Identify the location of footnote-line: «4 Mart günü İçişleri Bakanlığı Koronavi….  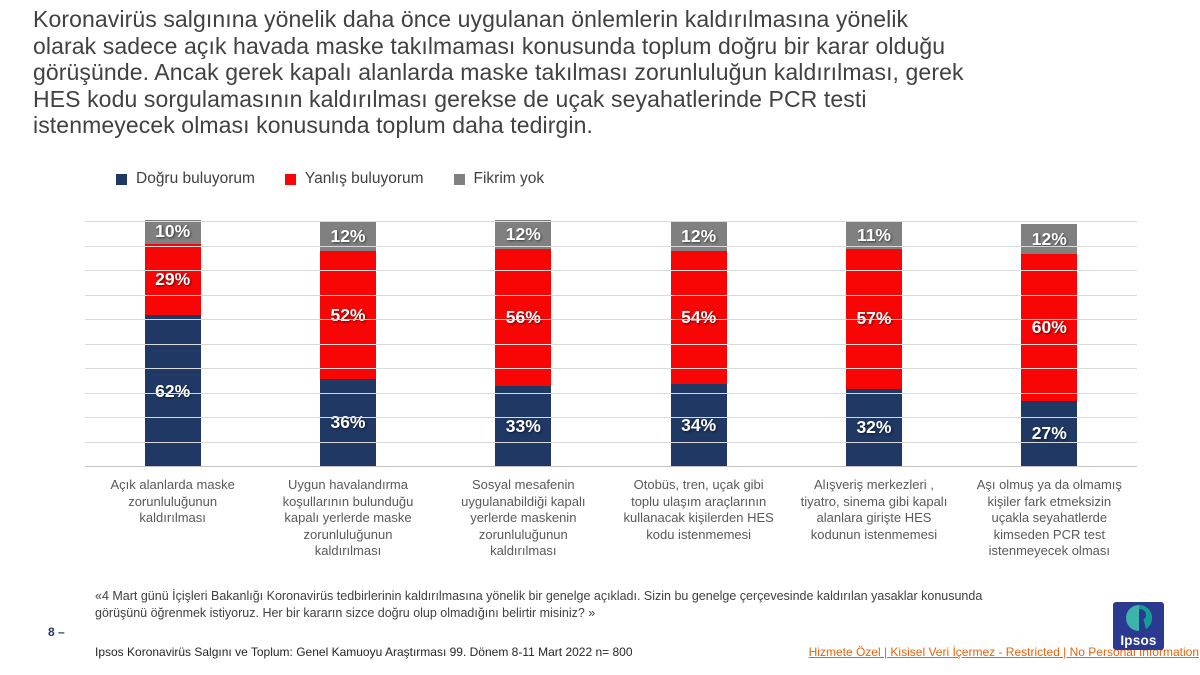
(539, 596).